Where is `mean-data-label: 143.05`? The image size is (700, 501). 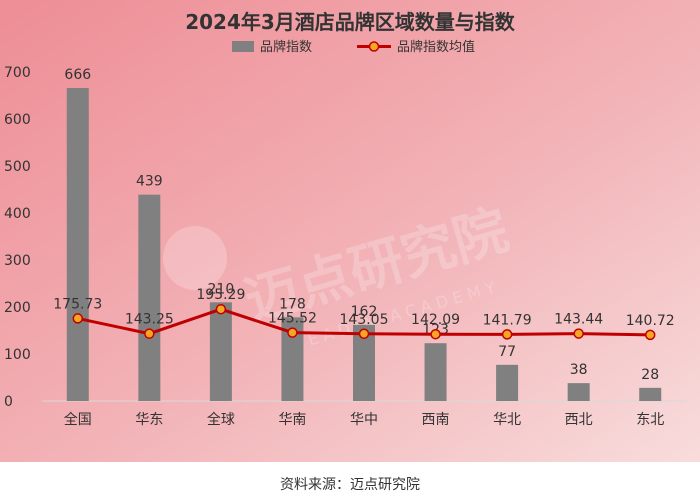 mean-data-label: 143.05 is located at coordinates (364, 320).